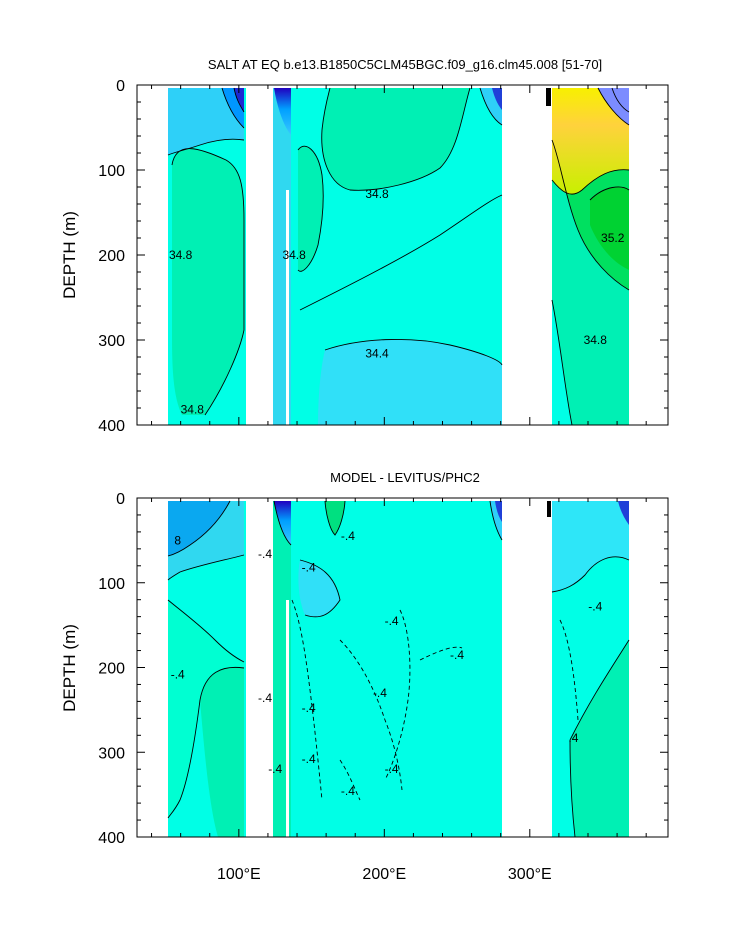 This screenshot has width=733, height=945. I want to click on bottom-west-patch, so click(222, 752).